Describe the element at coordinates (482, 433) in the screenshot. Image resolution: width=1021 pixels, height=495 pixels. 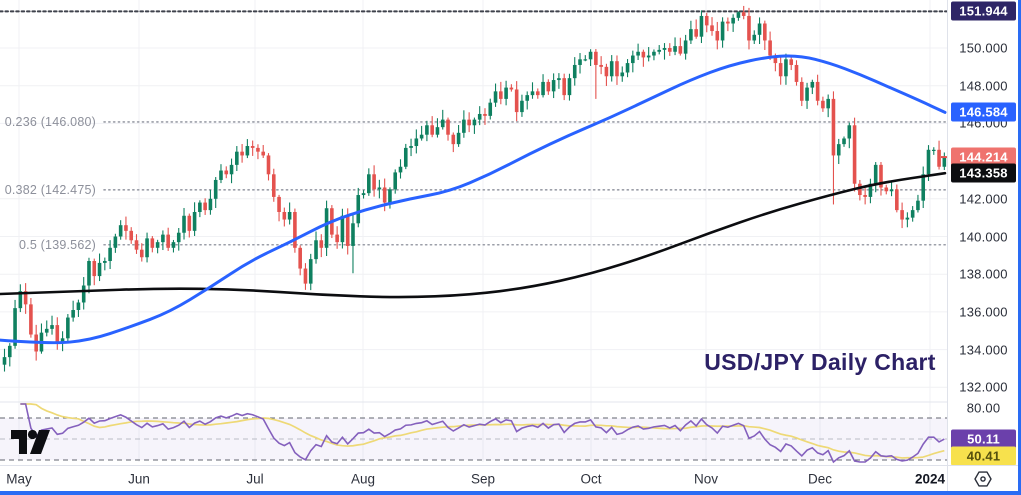
I see `rsi-line` at that location.